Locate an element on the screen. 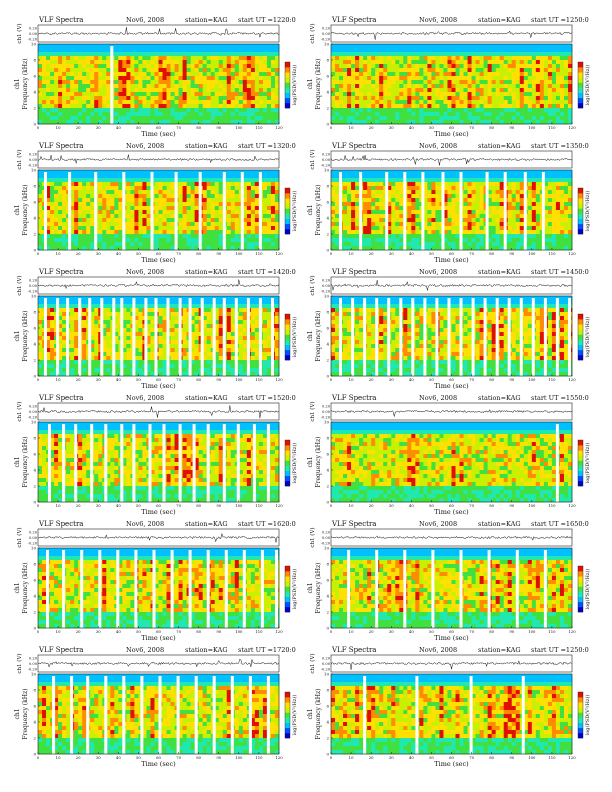  trace-ylabel: ch1 (V) is located at coordinates (312, 159).